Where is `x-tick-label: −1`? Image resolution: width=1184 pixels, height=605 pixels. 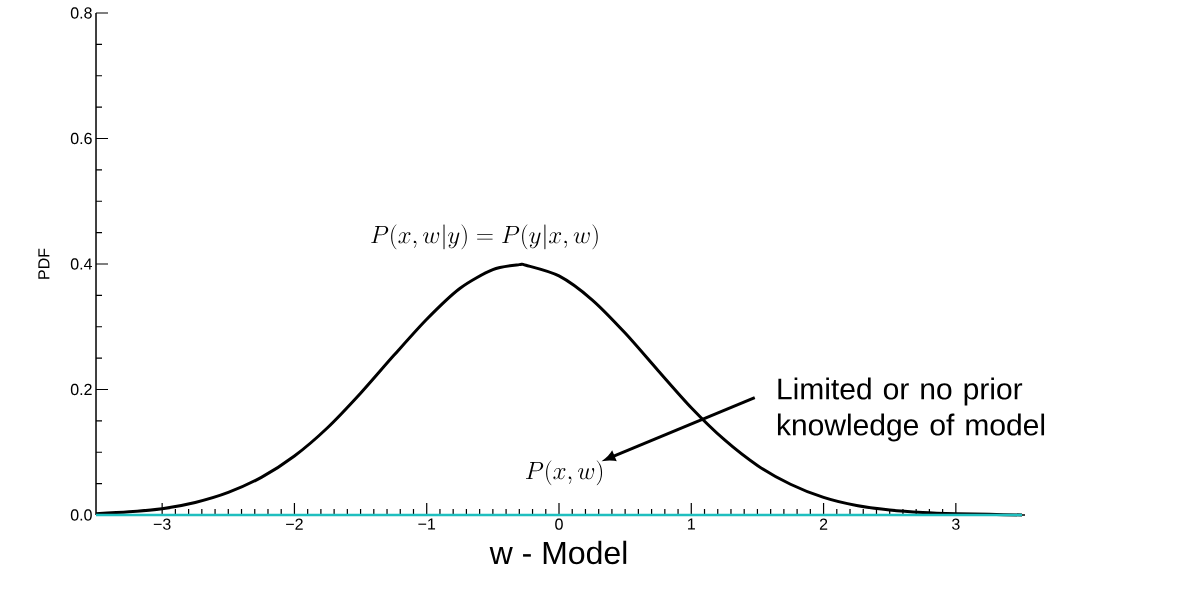
x-tick-label: −1 is located at coordinates (427, 524).